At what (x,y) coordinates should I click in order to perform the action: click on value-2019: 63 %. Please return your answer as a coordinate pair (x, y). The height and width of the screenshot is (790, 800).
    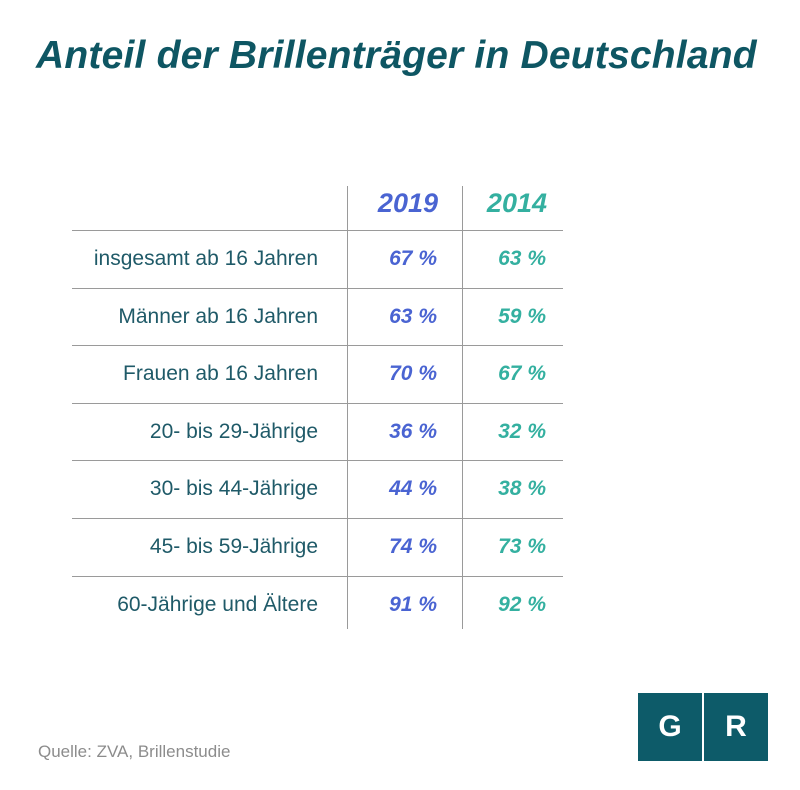
    Looking at the image, I should click on (413, 316).